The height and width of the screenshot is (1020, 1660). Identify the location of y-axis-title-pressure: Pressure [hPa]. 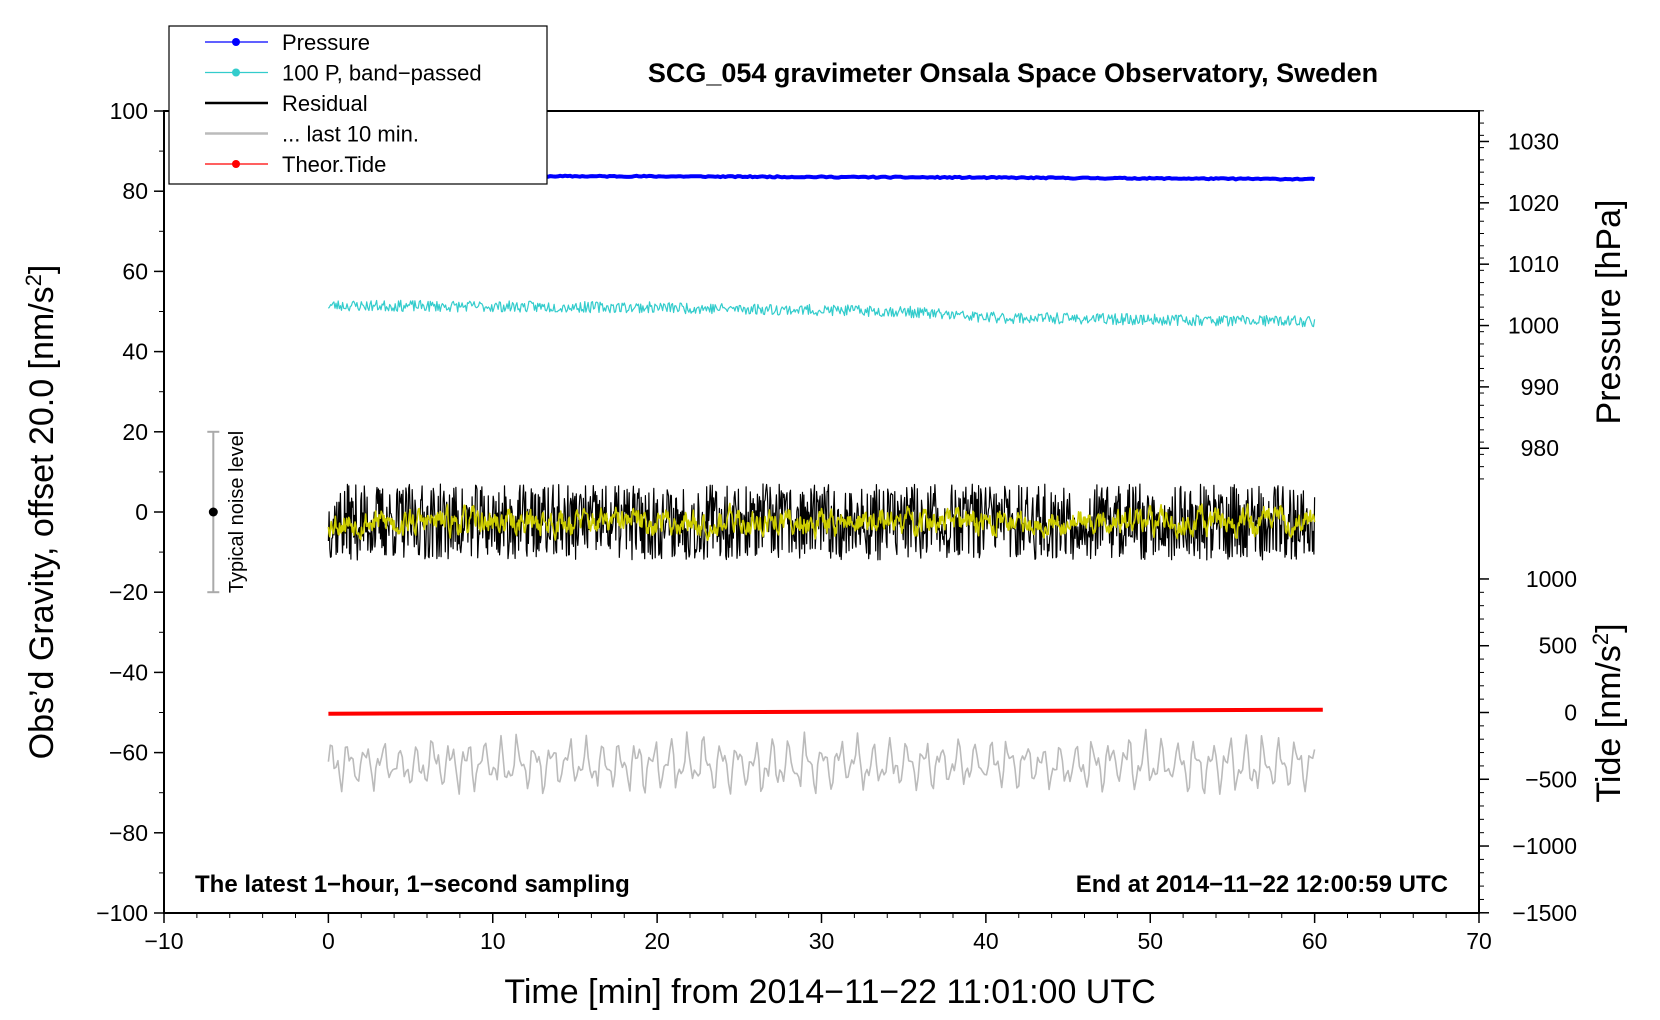
(1609, 312).